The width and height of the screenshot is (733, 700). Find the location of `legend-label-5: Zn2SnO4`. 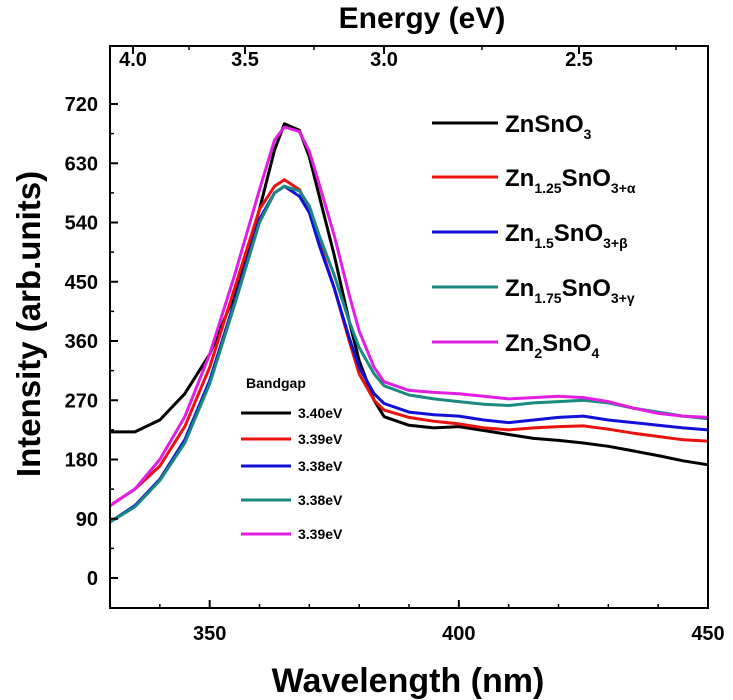

legend-label-5: Zn2SnO4 is located at coordinates (552, 345).